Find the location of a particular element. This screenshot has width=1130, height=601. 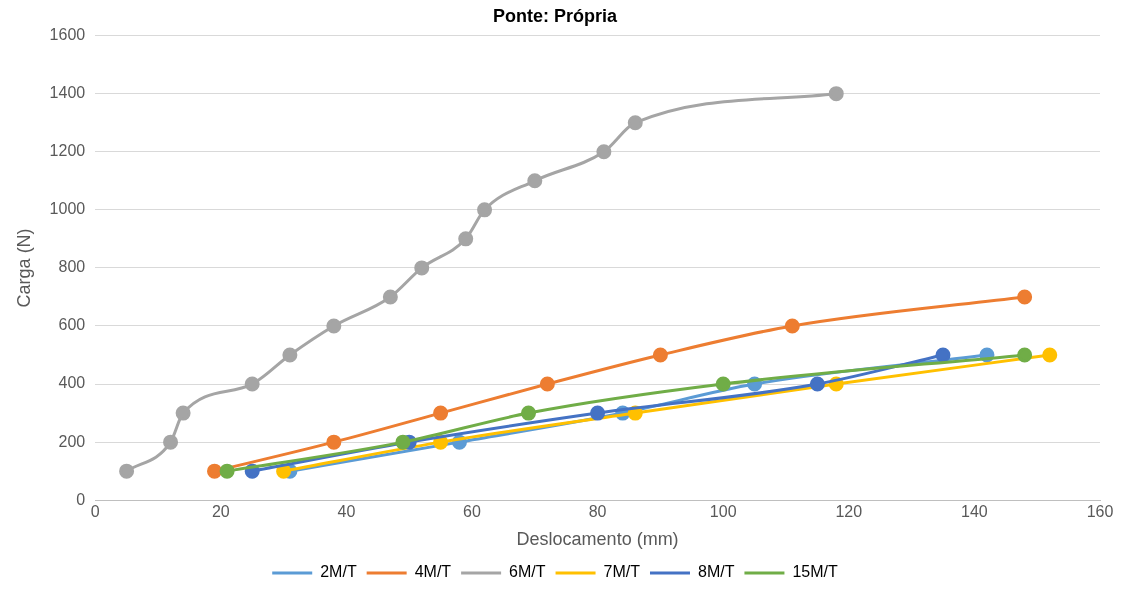

y-tick-label: 1000 is located at coordinates (67, 209).